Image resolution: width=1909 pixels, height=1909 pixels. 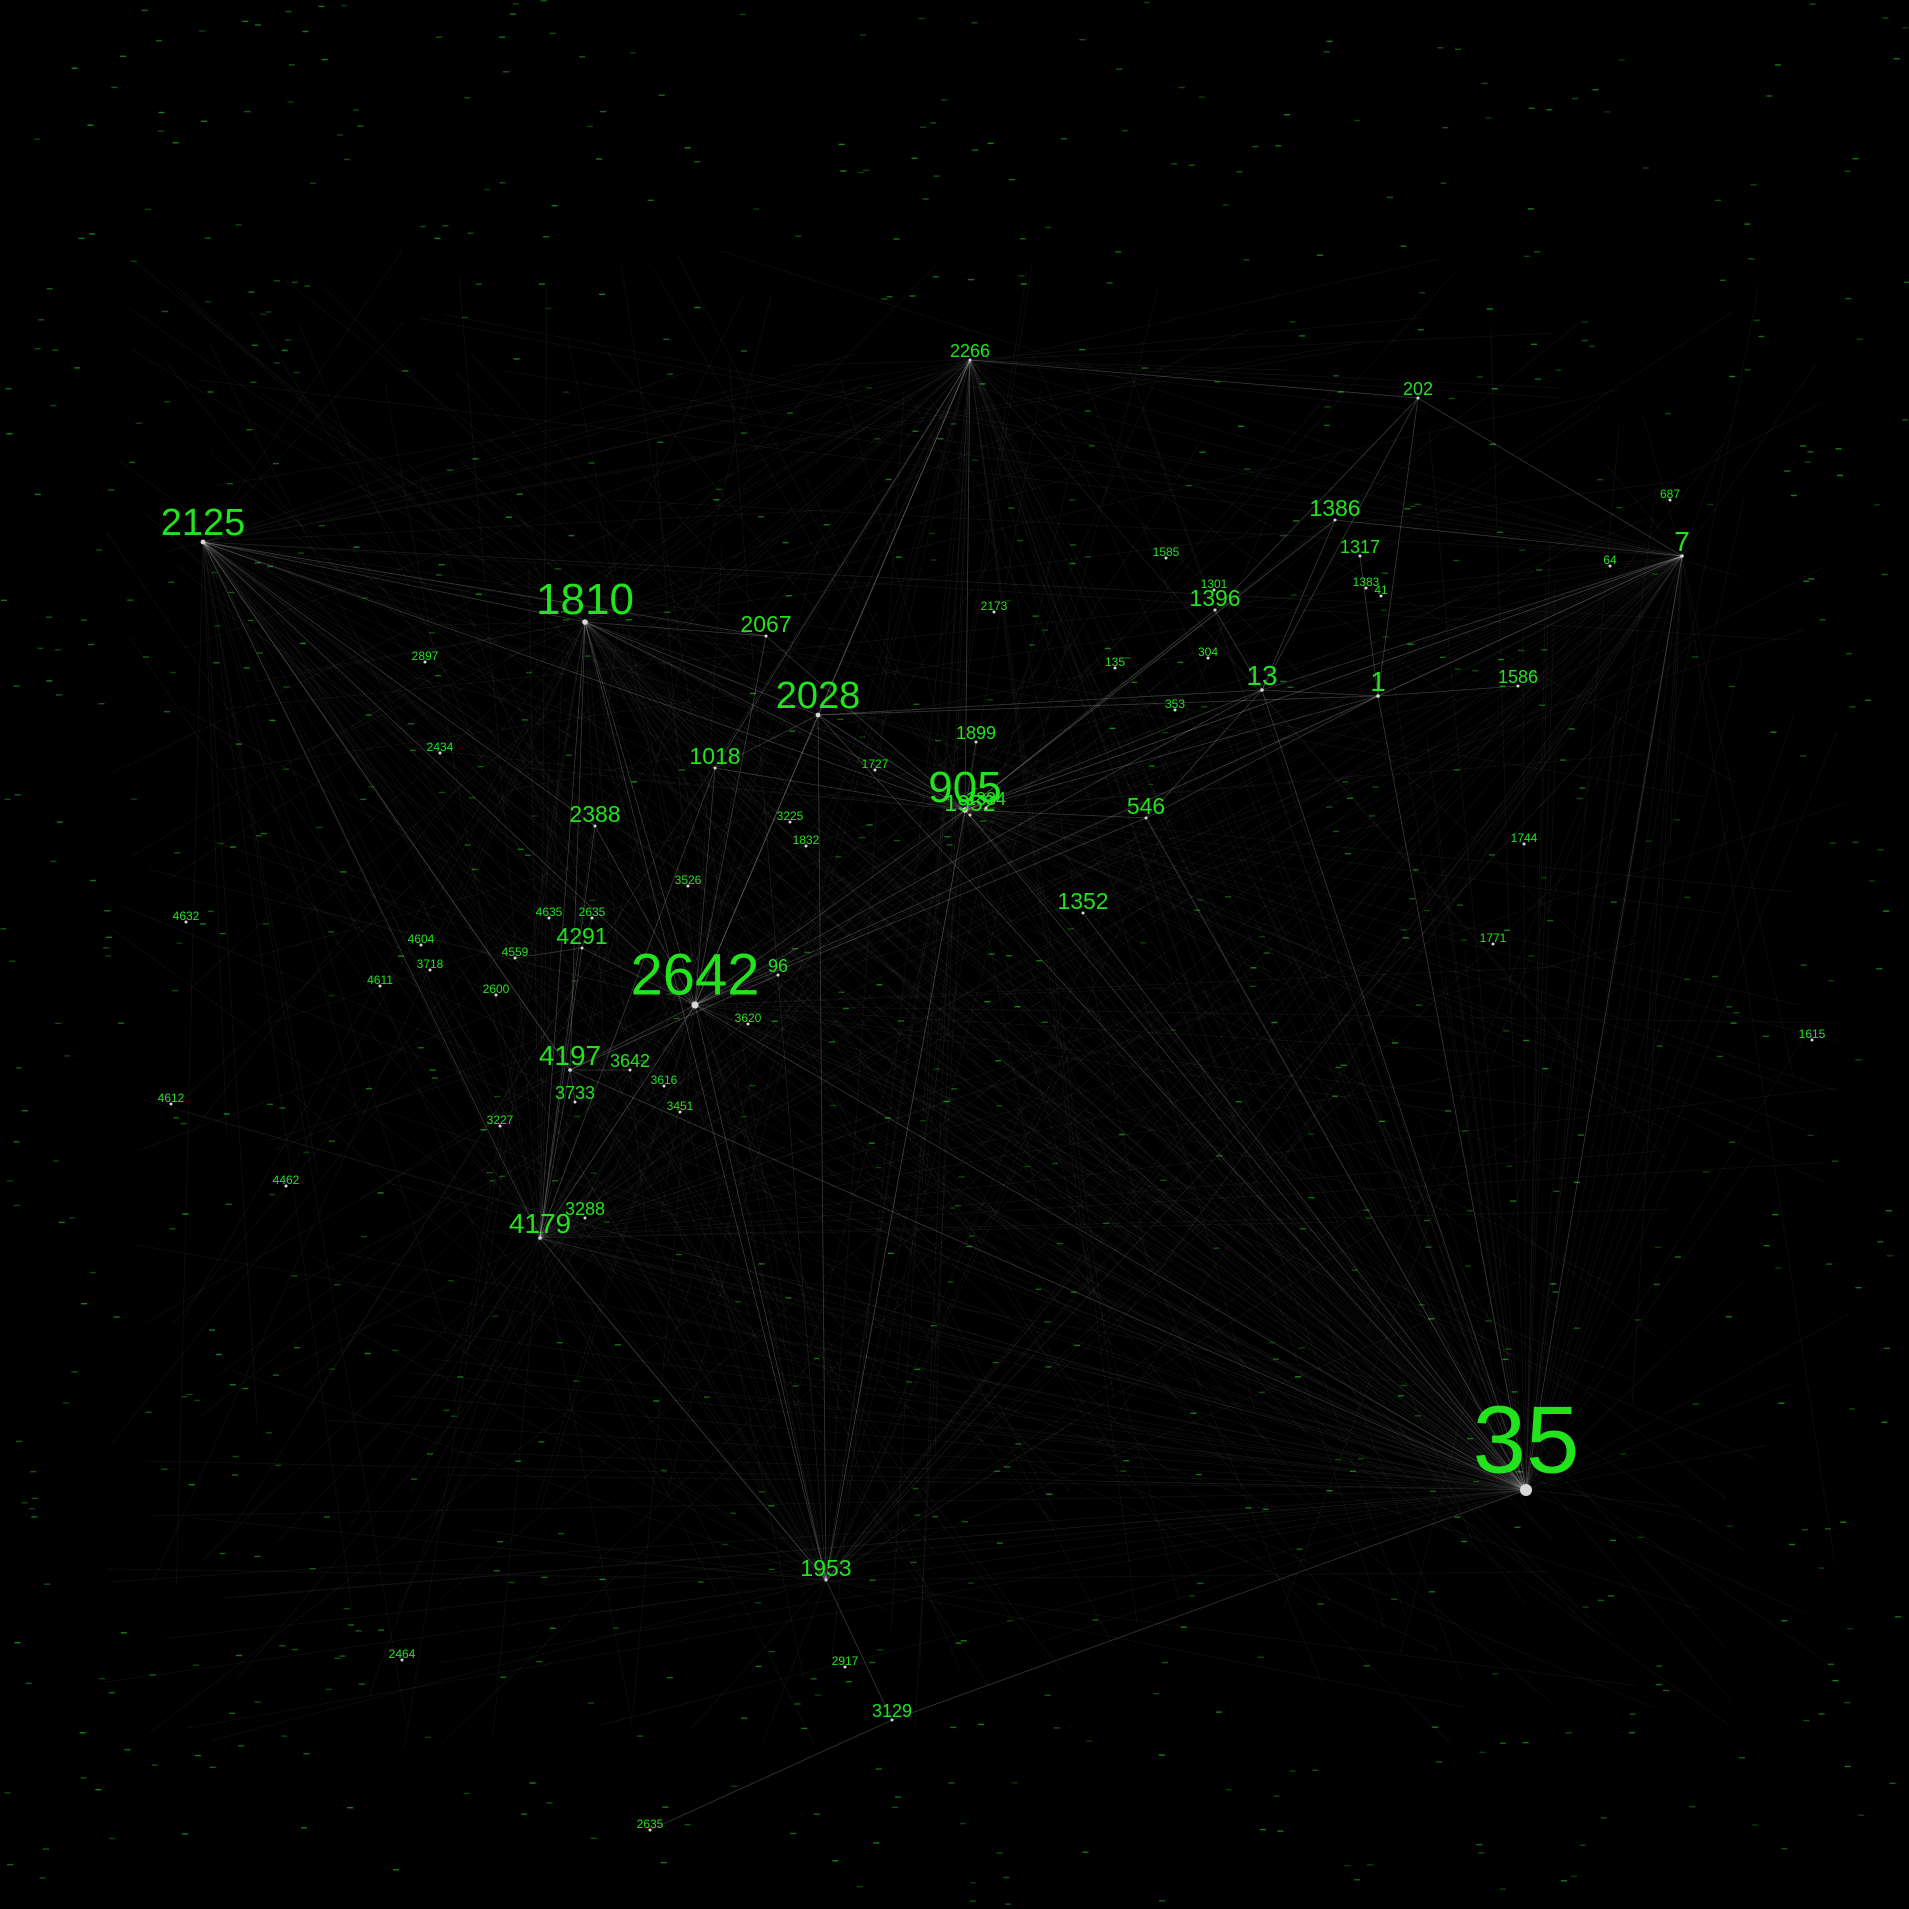 I want to click on graph-node: 4179, so click(x=540, y=1224).